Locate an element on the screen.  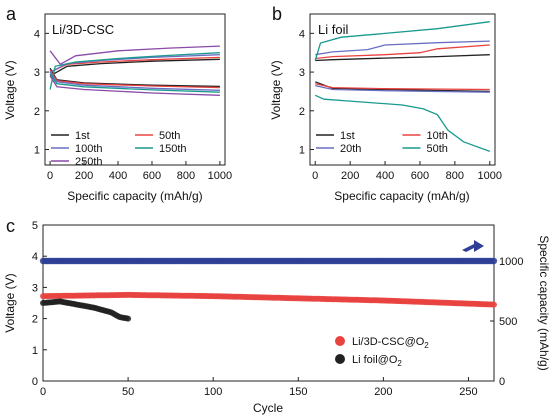
series-line-250th-discharge is located at coordinates (134, 85).